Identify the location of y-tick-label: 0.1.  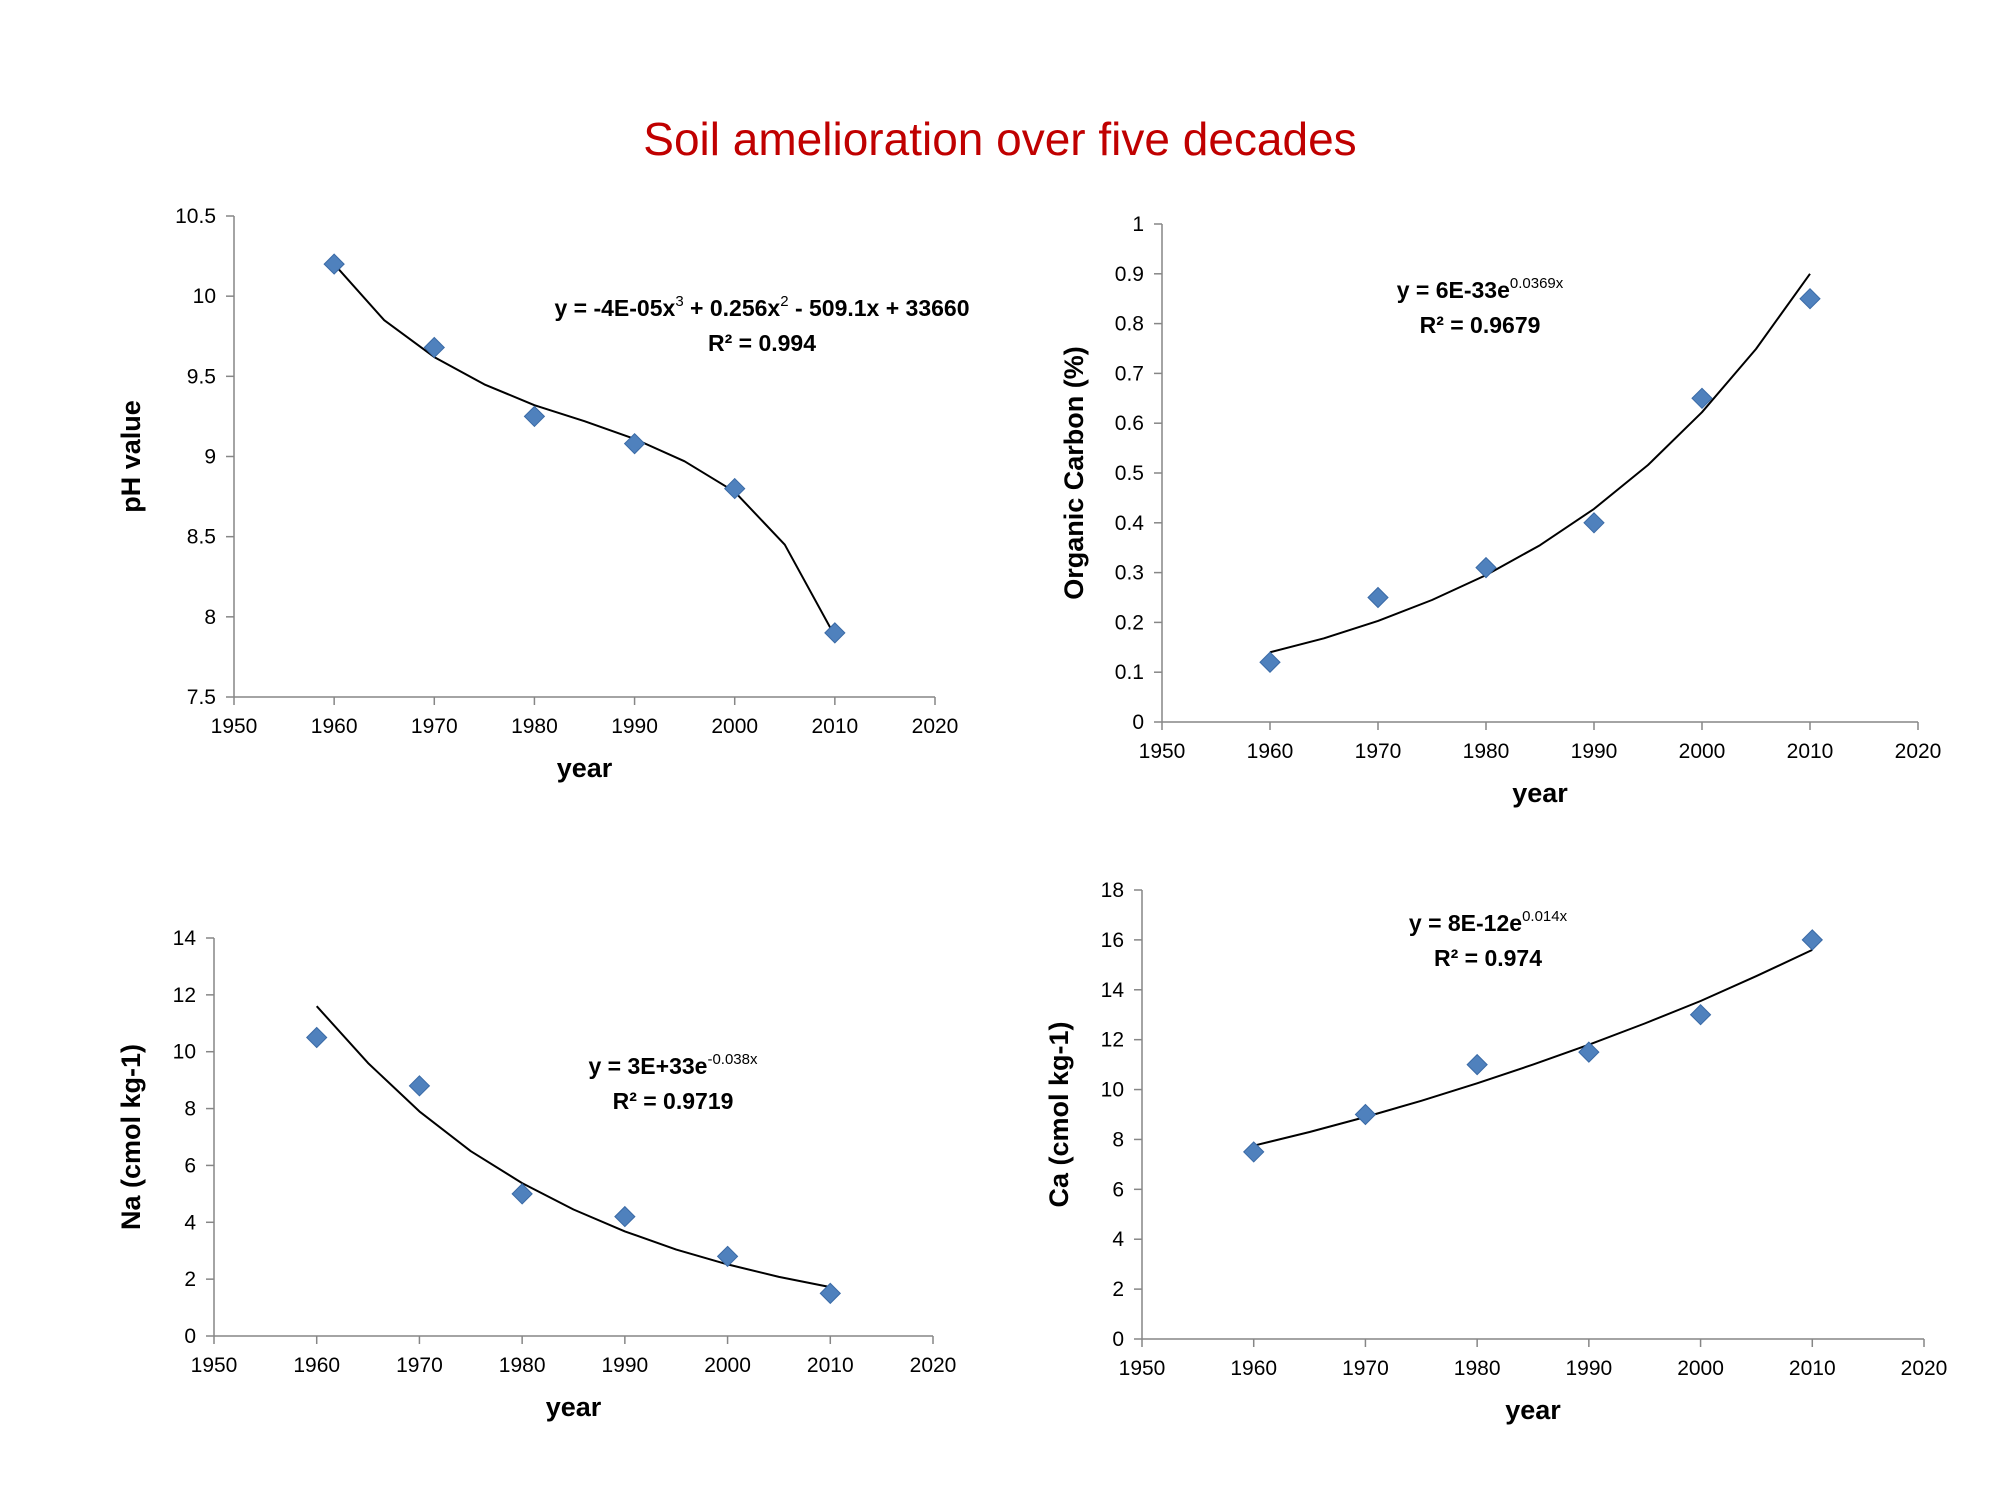
(1129, 672).